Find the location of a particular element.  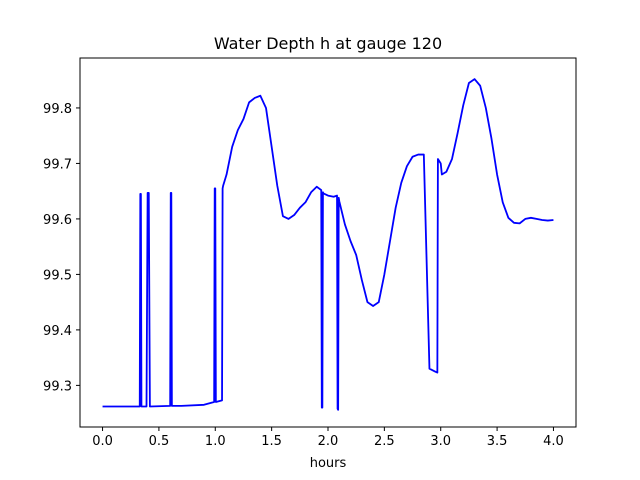

x-tick-label: 1.5 is located at coordinates (271, 441).